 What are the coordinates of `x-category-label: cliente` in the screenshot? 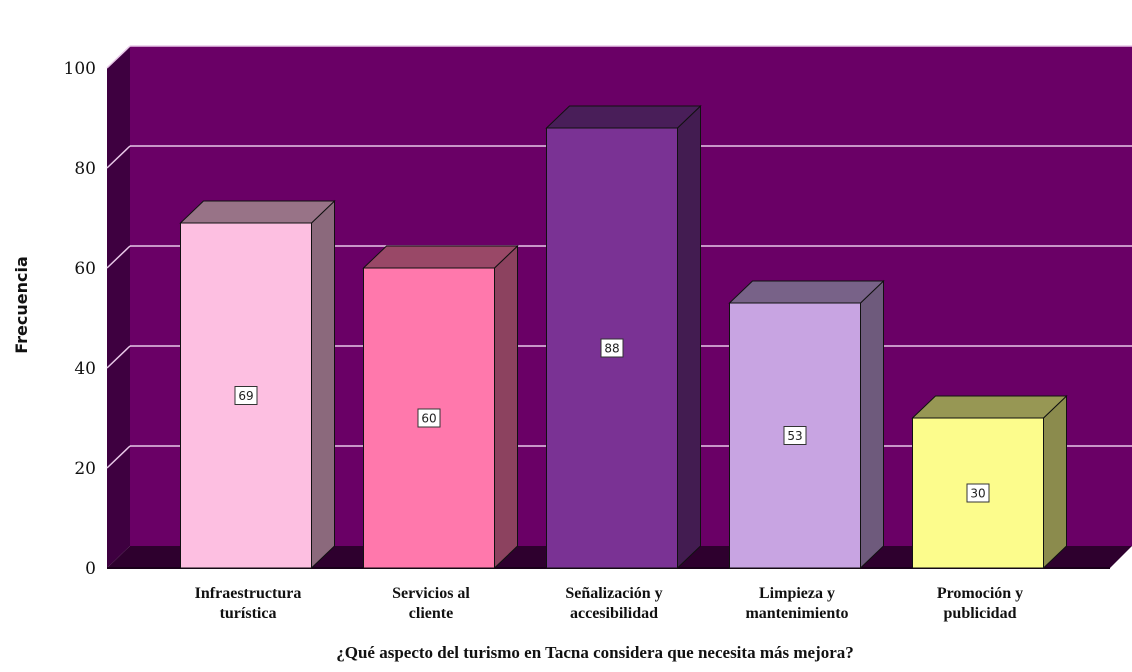 It's located at (431, 613).